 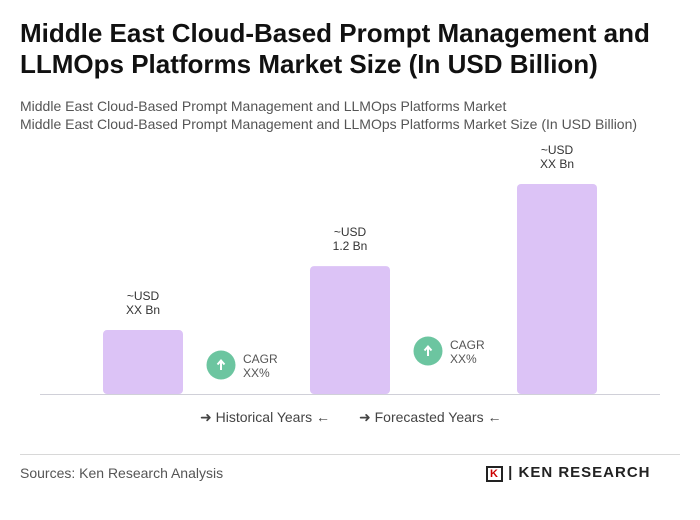 I want to click on legend-historical-label: Historical Years, so click(x=264, y=417).